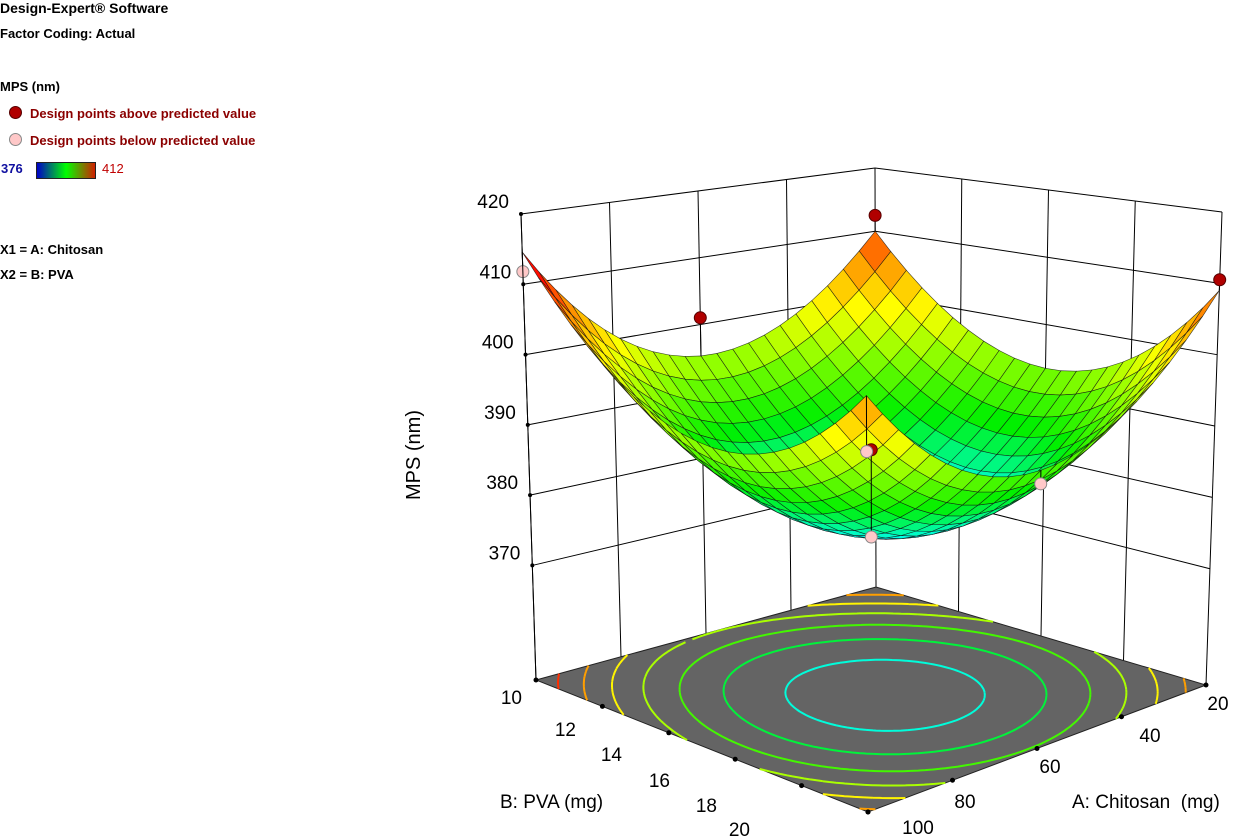 This screenshot has height=836, width=1256. Describe the element at coordinates (918, 827) in the screenshot. I see `a-tick-label: 100` at that location.